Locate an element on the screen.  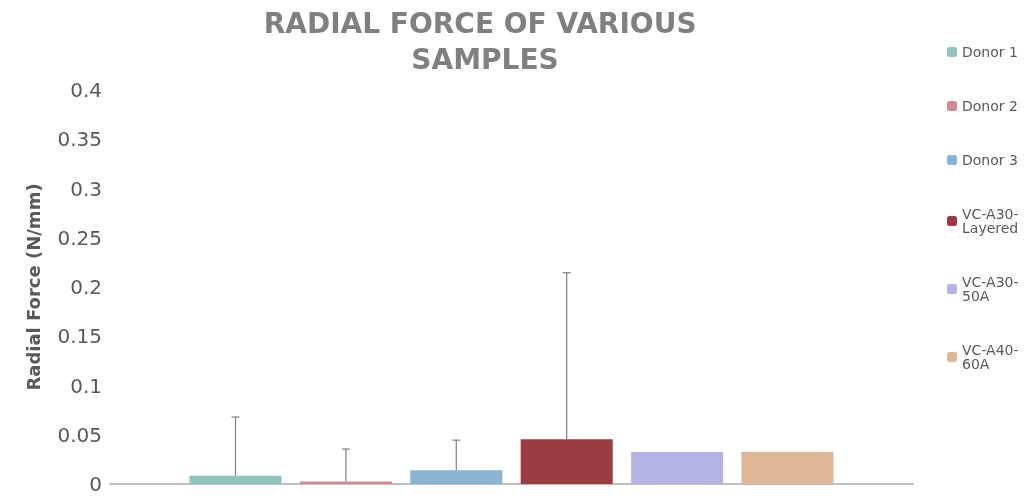
y-tick-label: 0.05 is located at coordinates (79, 434).